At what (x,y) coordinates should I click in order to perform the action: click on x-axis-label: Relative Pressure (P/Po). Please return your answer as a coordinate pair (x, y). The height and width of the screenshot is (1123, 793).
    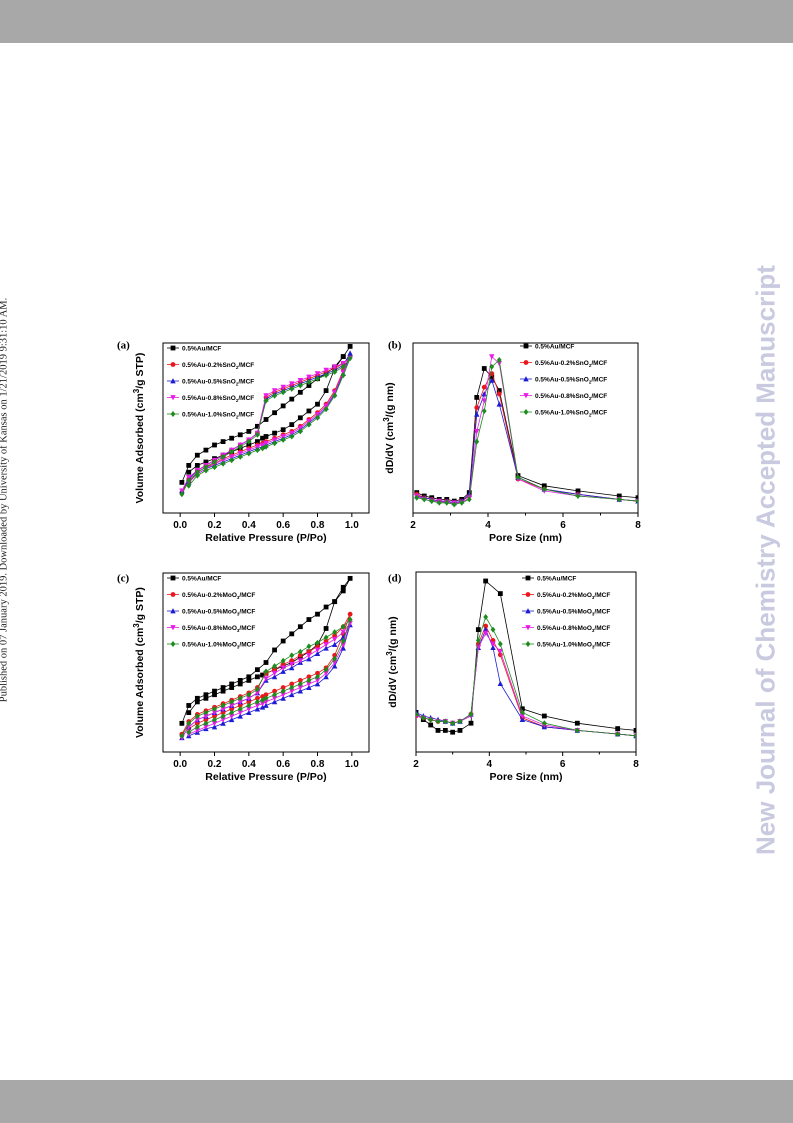
    Looking at the image, I should click on (265, 777).